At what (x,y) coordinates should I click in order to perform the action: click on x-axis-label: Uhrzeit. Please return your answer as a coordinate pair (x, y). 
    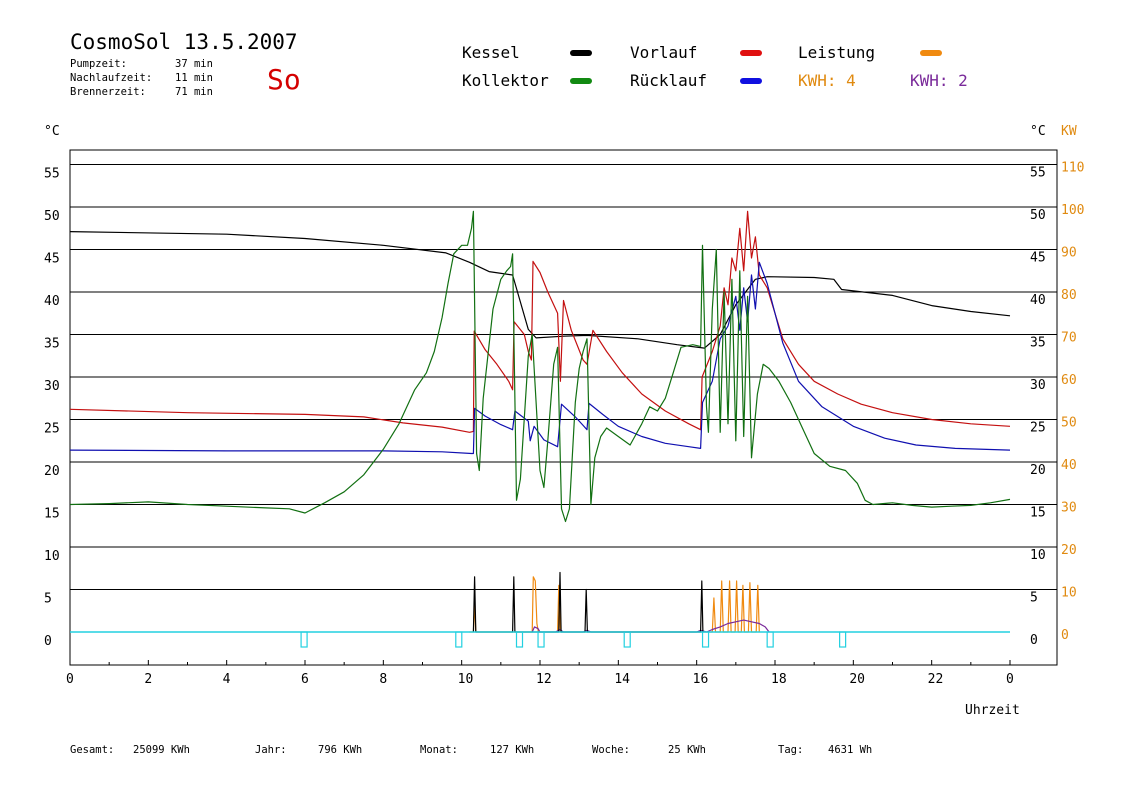
    Looking at the image, I should click on (992, 710).